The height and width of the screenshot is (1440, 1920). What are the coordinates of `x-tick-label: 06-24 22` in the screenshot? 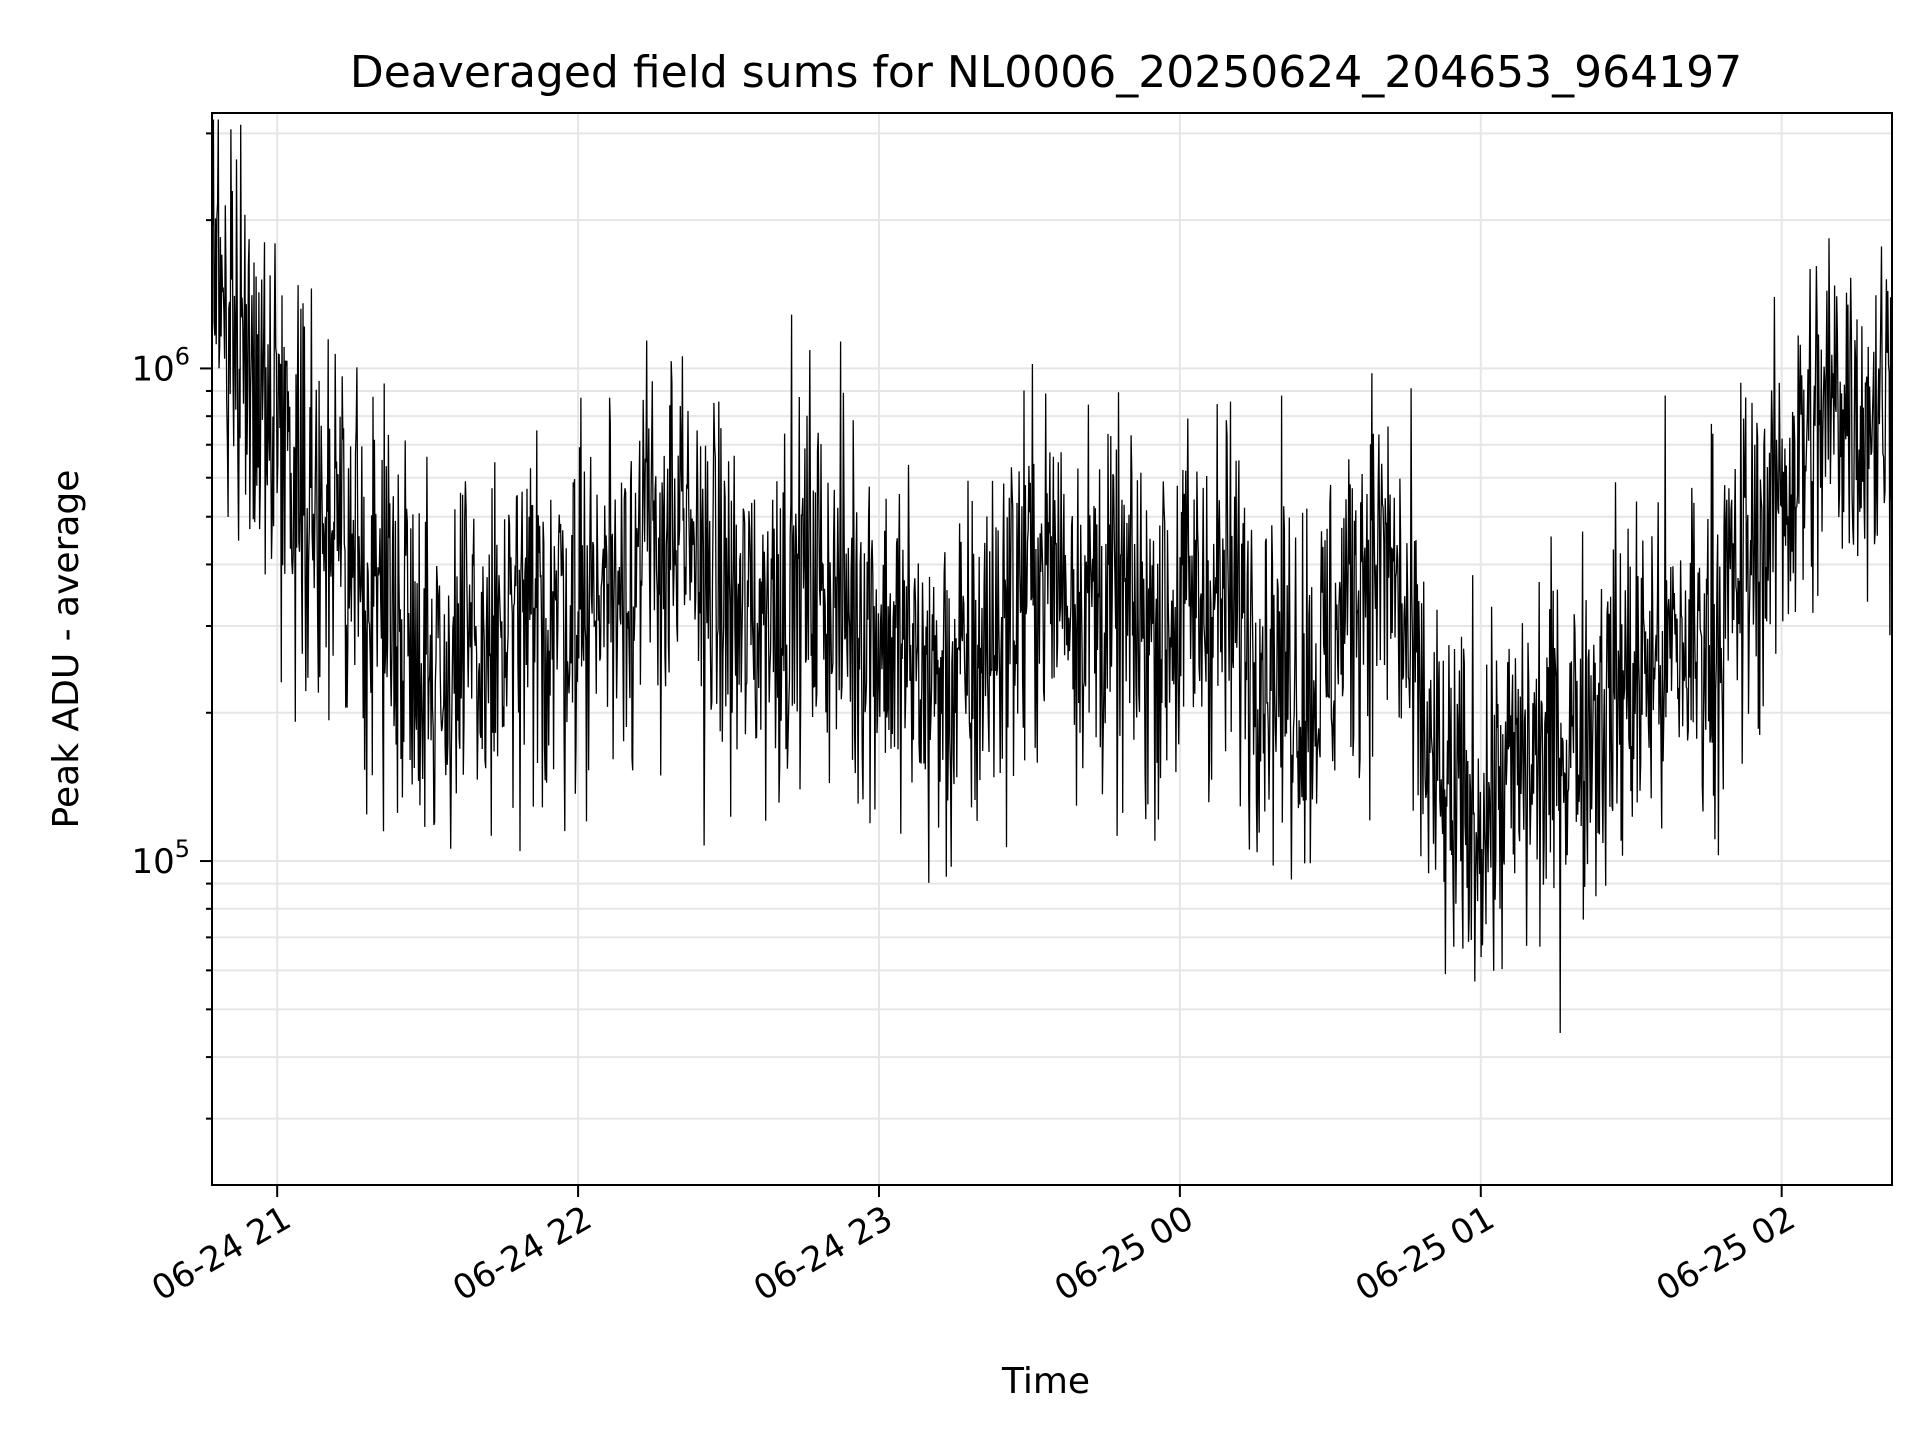 It's located at (522, 1253).